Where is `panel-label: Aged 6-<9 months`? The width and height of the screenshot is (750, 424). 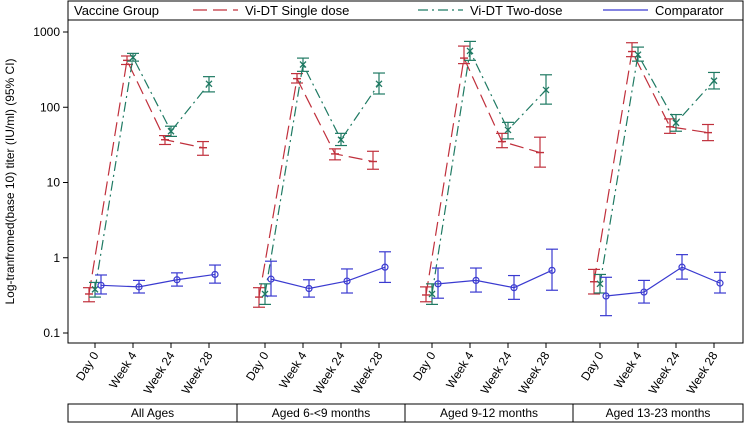
panel-label: Aged 6-<9 months is located at coordinates (321, 413).